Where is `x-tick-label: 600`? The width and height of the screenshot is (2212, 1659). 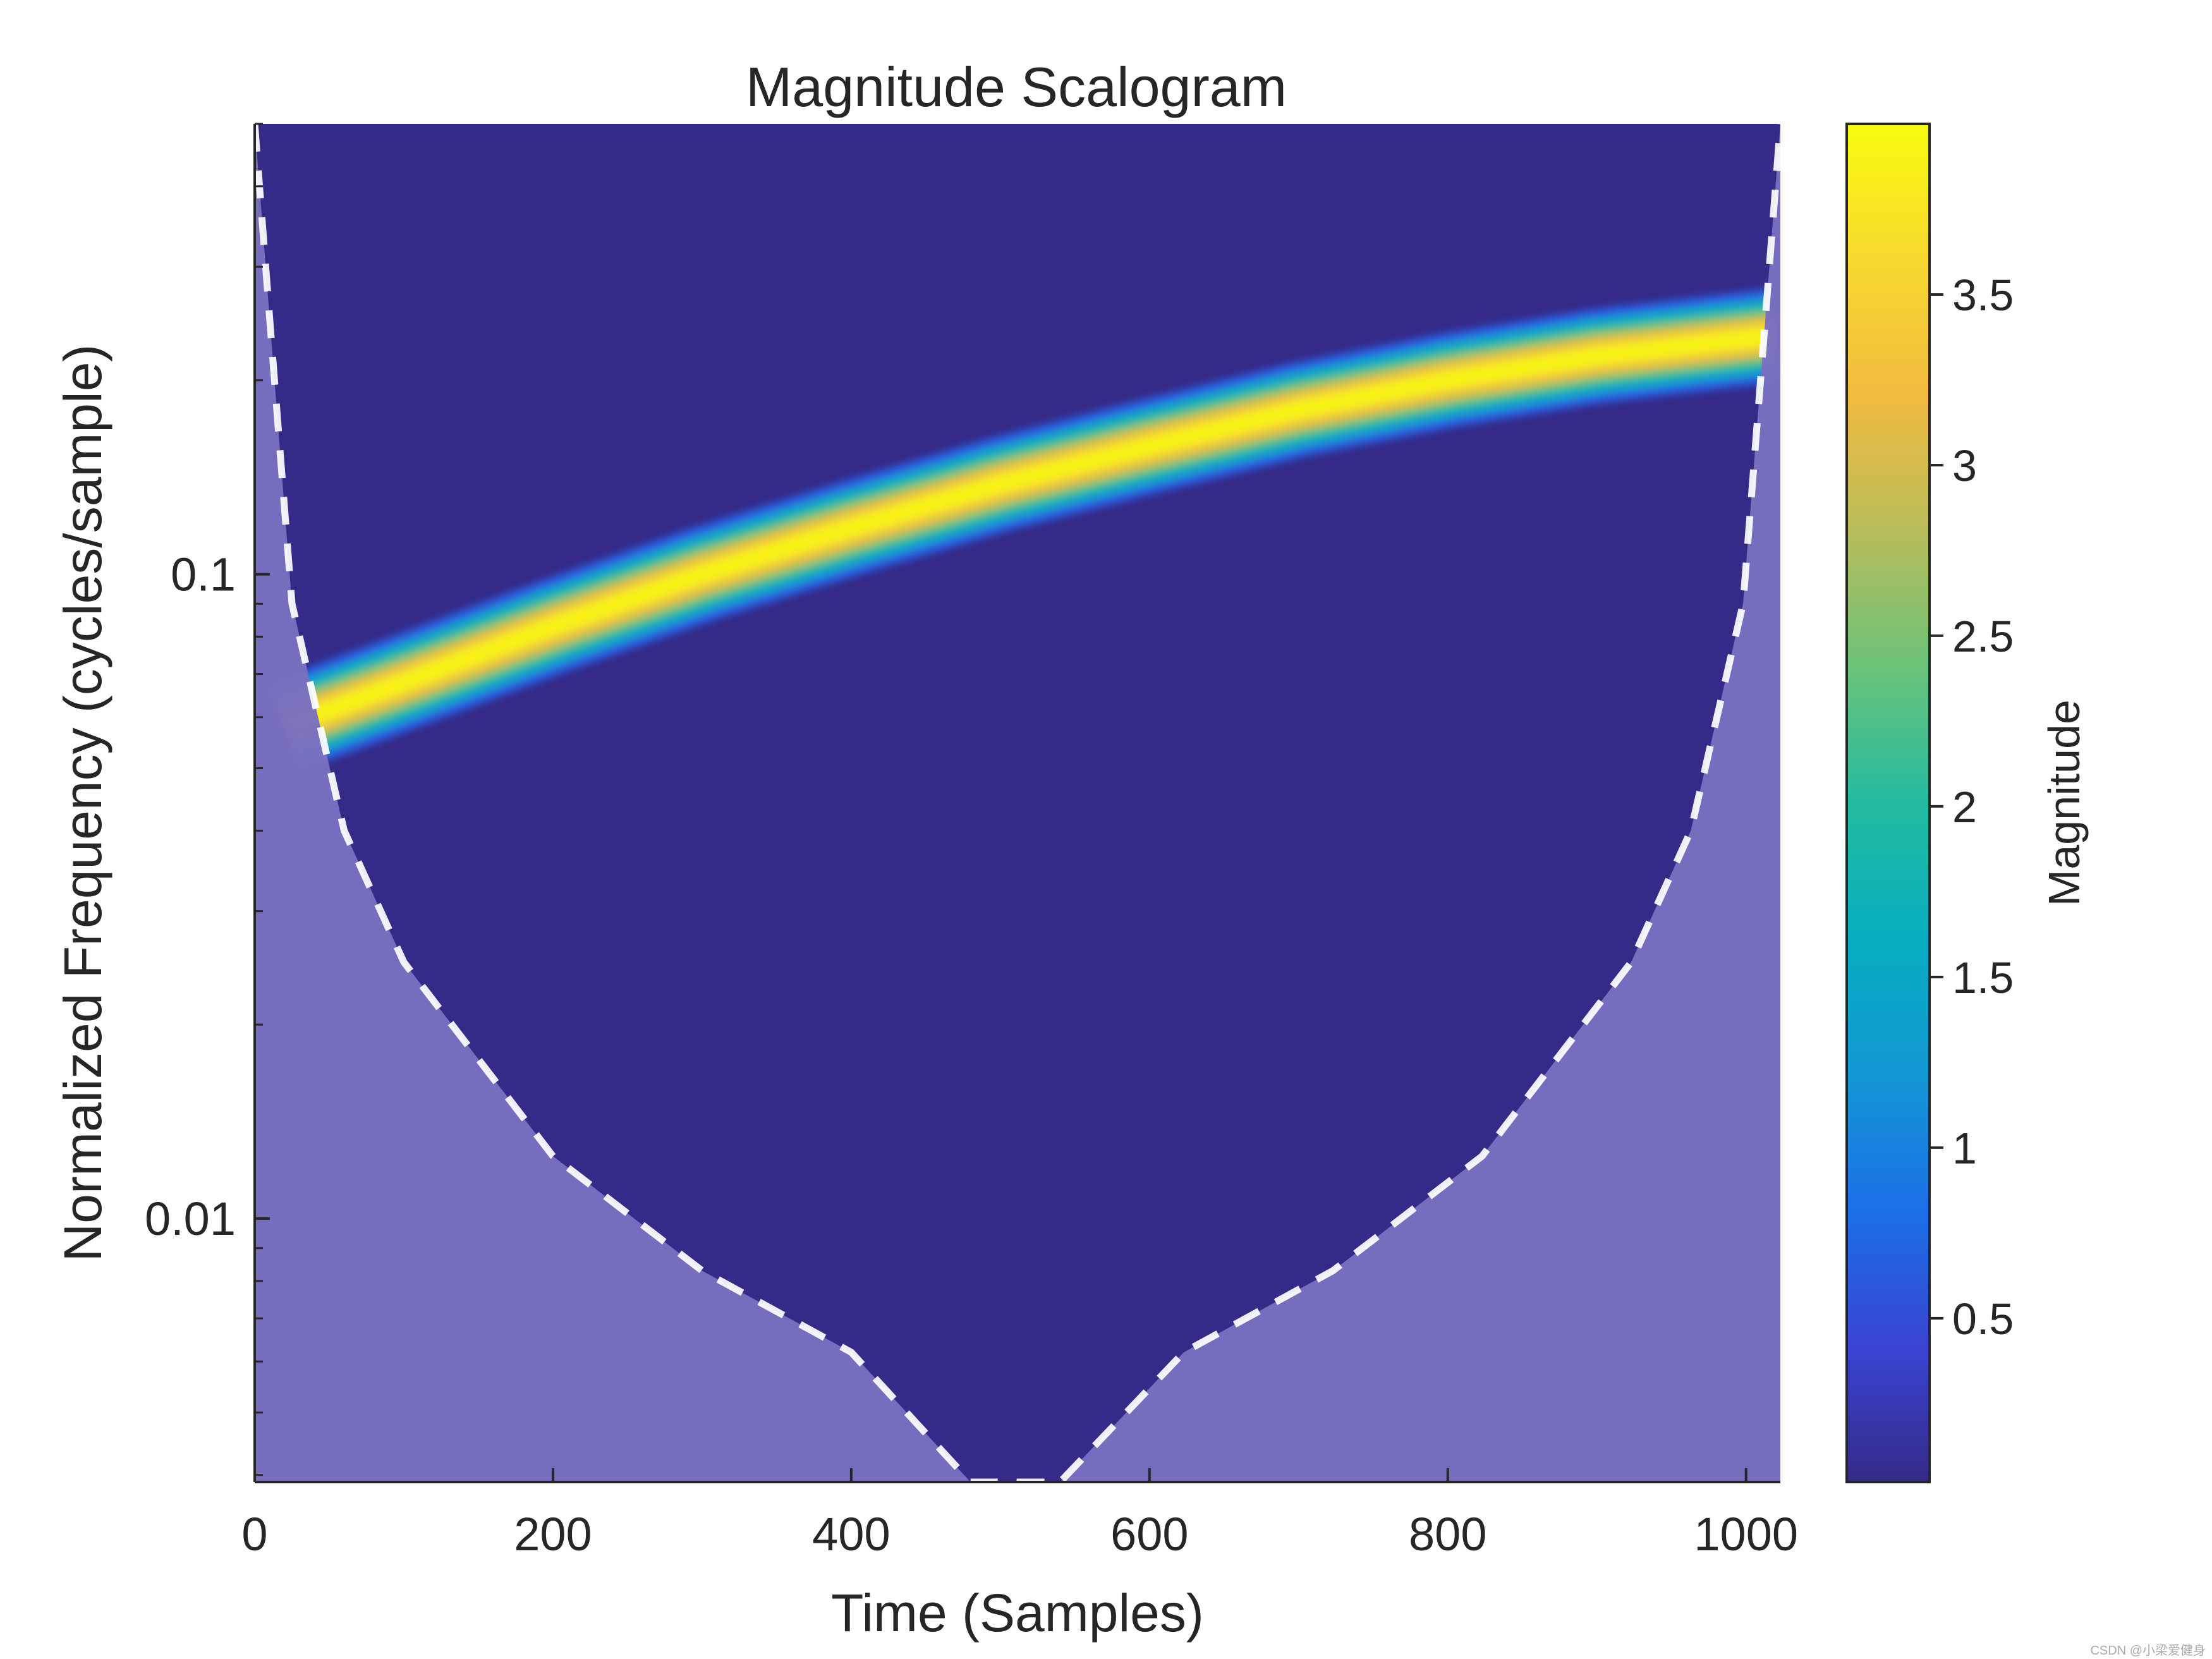 x-tick-label: 600 is located at coordinates (1149, 1534).